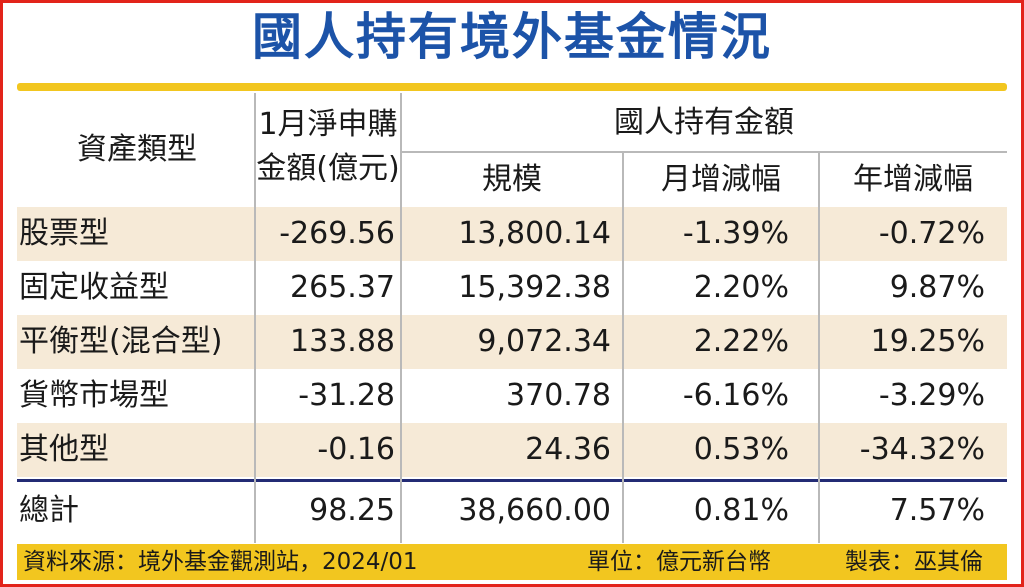 This screenshot has height=587, width=1024. What do you see at coordinates (534, 287) in the screenshot?
I see `cell-scale: 15,392.38` at bounding box center [534, 287].